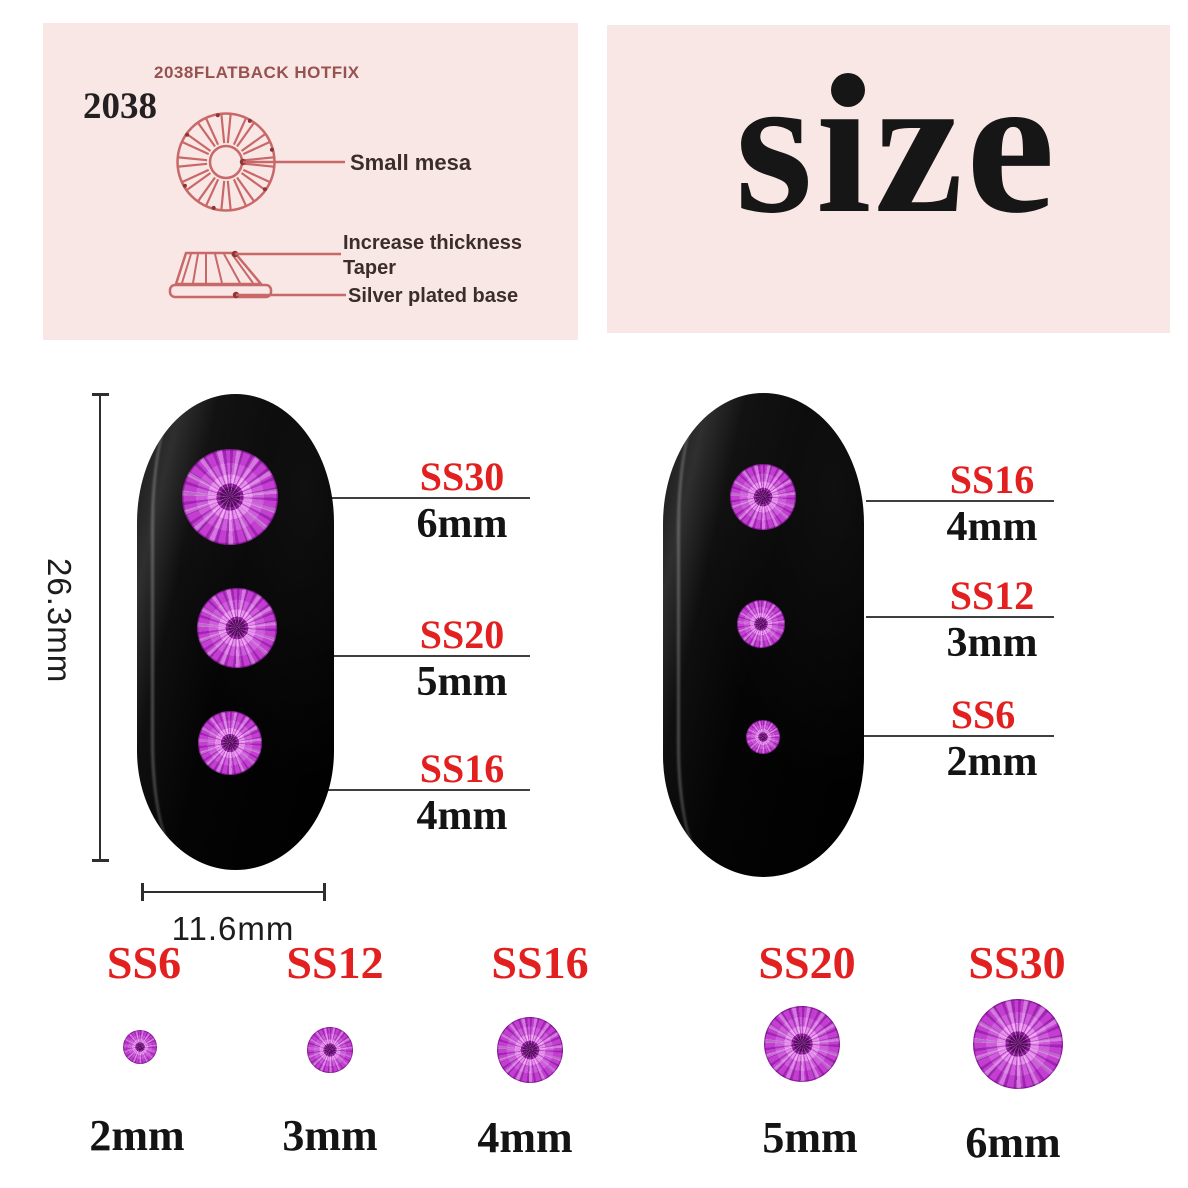  What do you see at coordinates (807, 962) in the screenshot?
I see `size-row-ss-label: SS20` at bounding box center [807, 962].